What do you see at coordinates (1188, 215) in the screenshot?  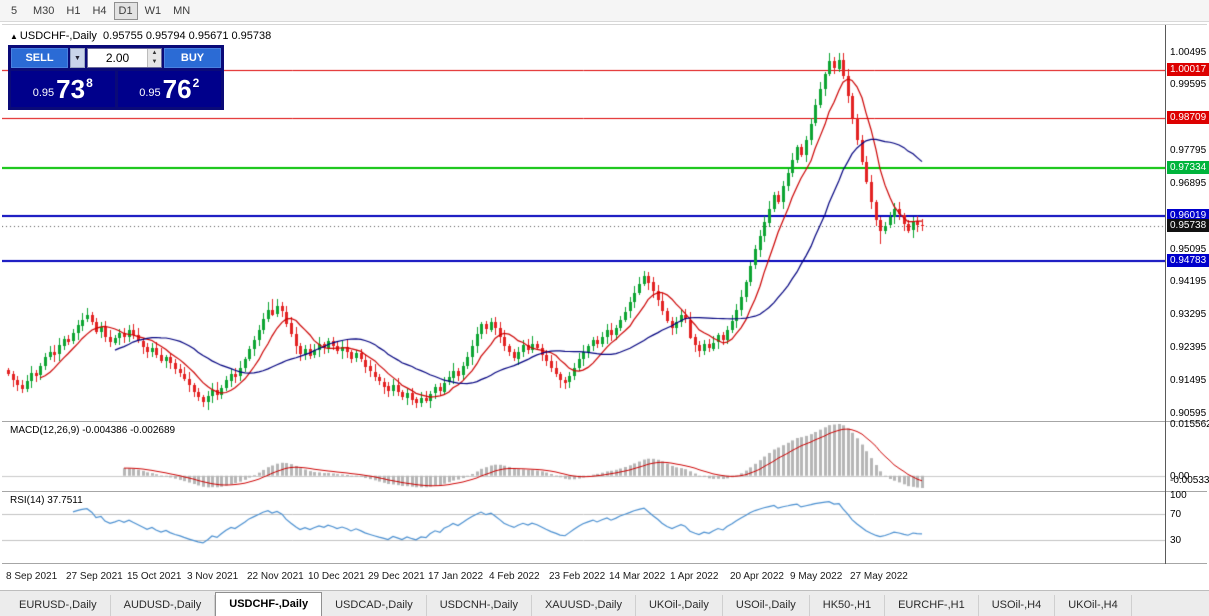 I see `price-axis-badge: 0.96019` at bounding box center [1188, 215].